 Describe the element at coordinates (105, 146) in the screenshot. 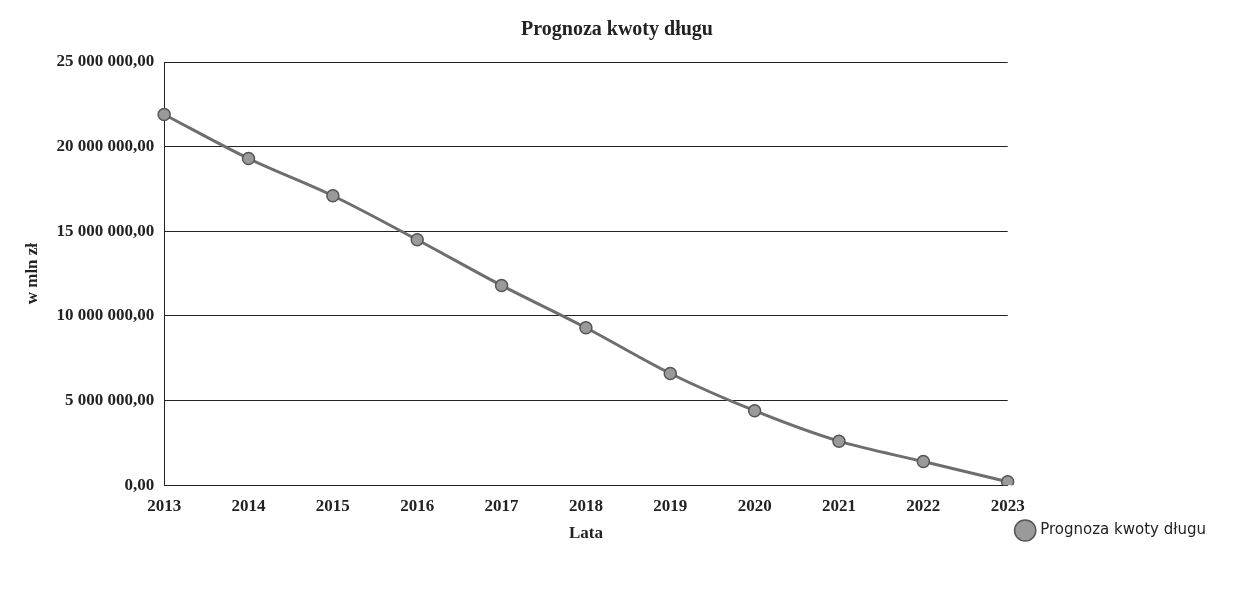

I see `y-tick-label: 20 000 000,00` at that location.